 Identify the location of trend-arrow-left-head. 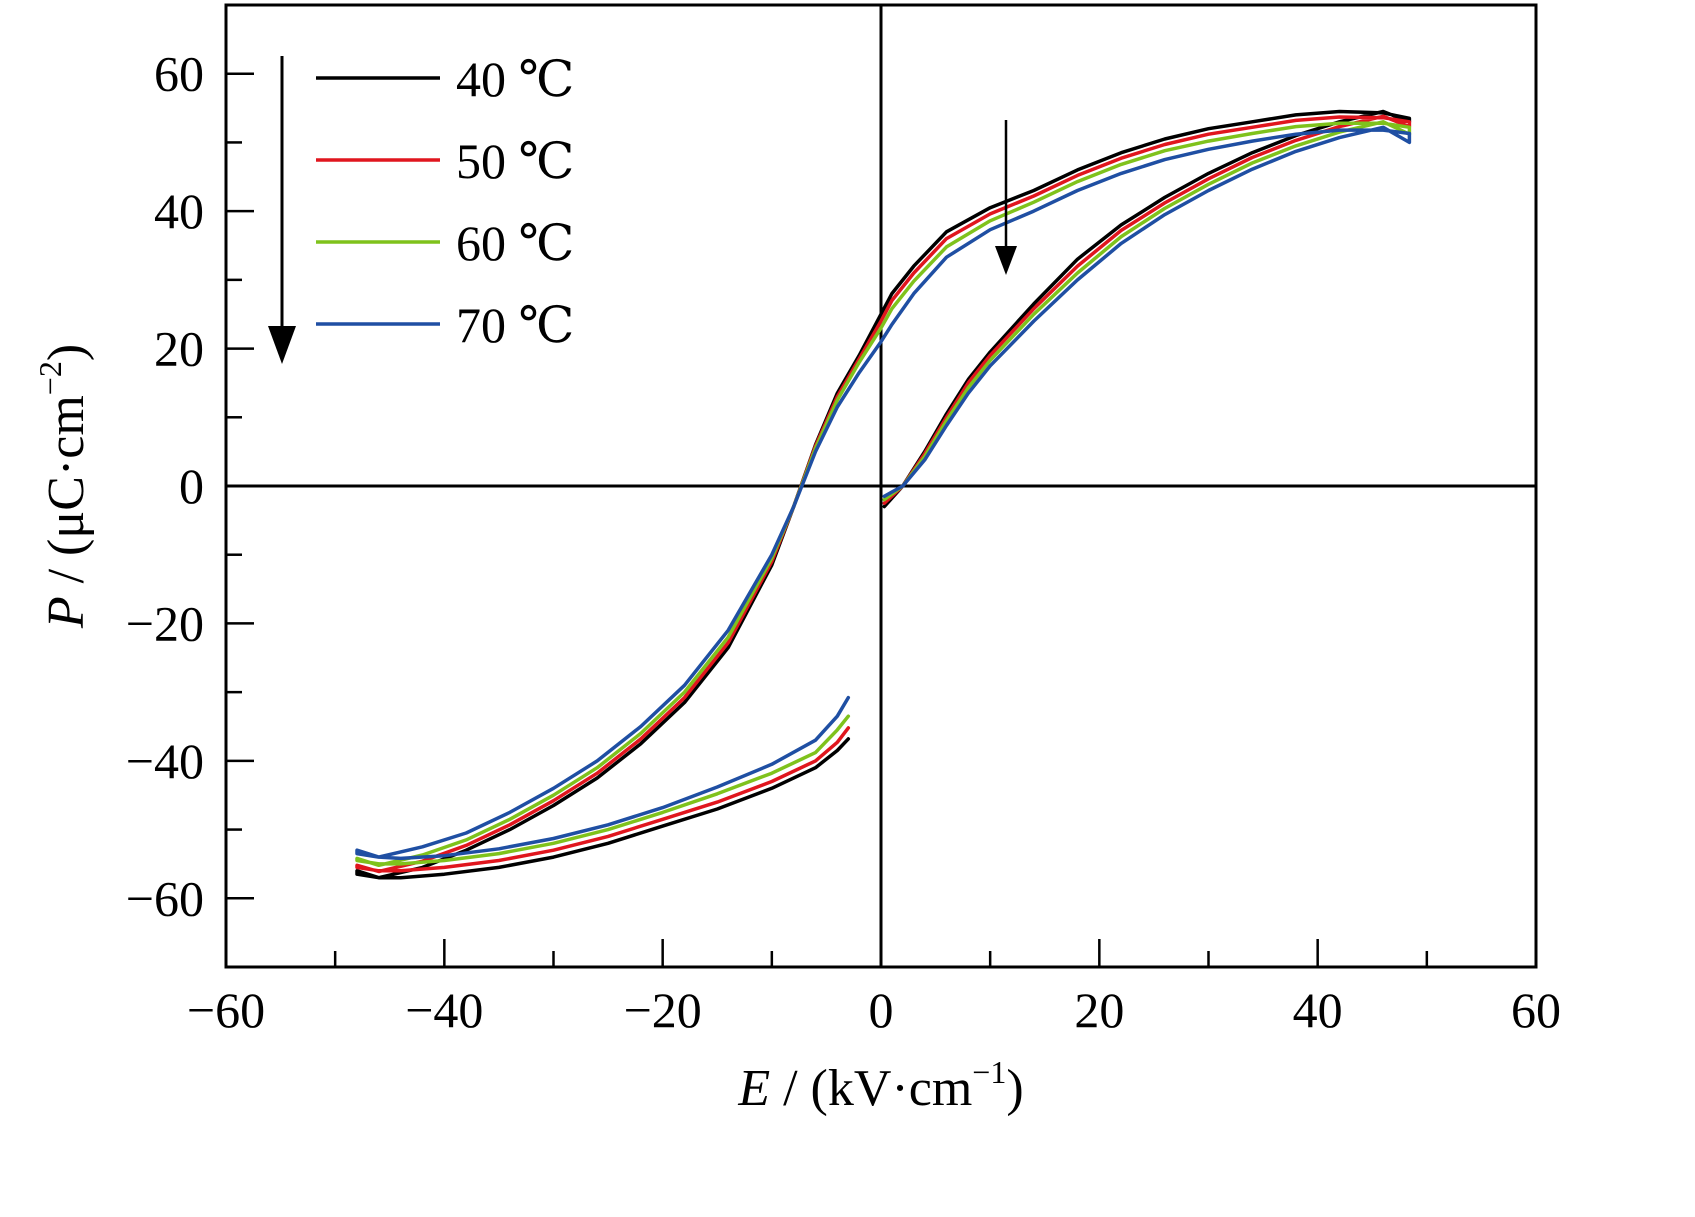
(282, 345).